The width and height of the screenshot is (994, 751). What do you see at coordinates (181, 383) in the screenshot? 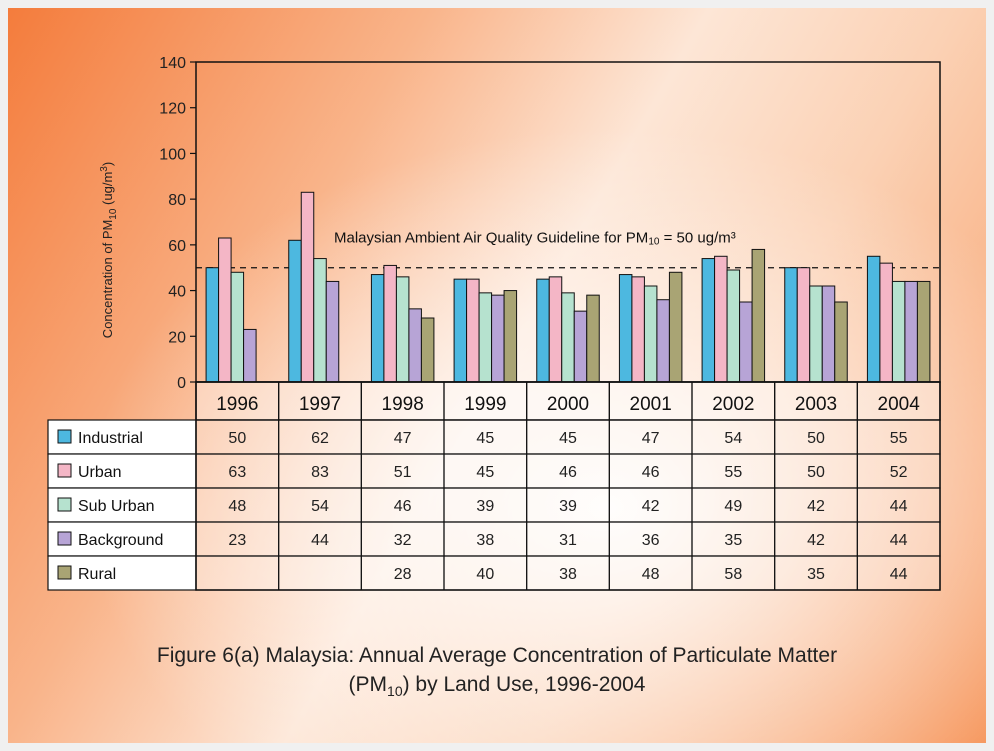
I see `y-tick-label: 0` at bounding box center [181, 383].